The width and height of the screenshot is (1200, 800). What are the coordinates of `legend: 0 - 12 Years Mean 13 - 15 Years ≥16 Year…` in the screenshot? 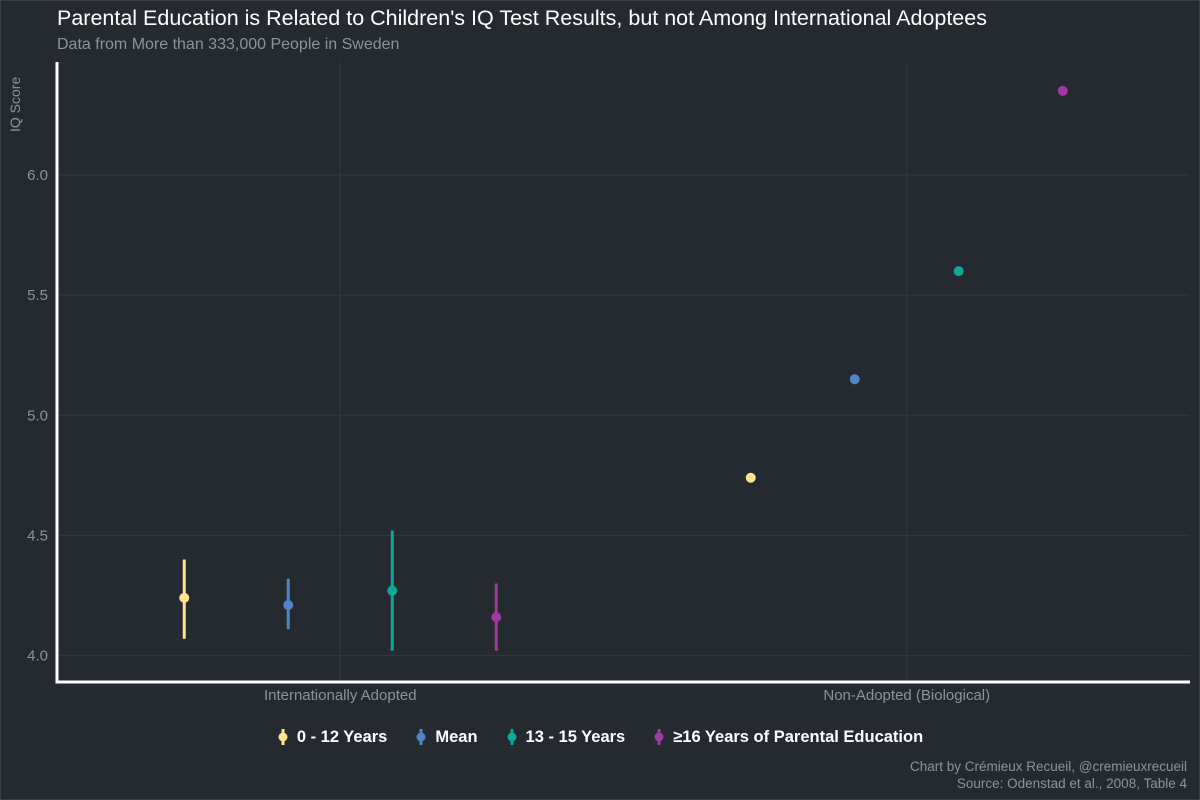 It's located at (600, 737).